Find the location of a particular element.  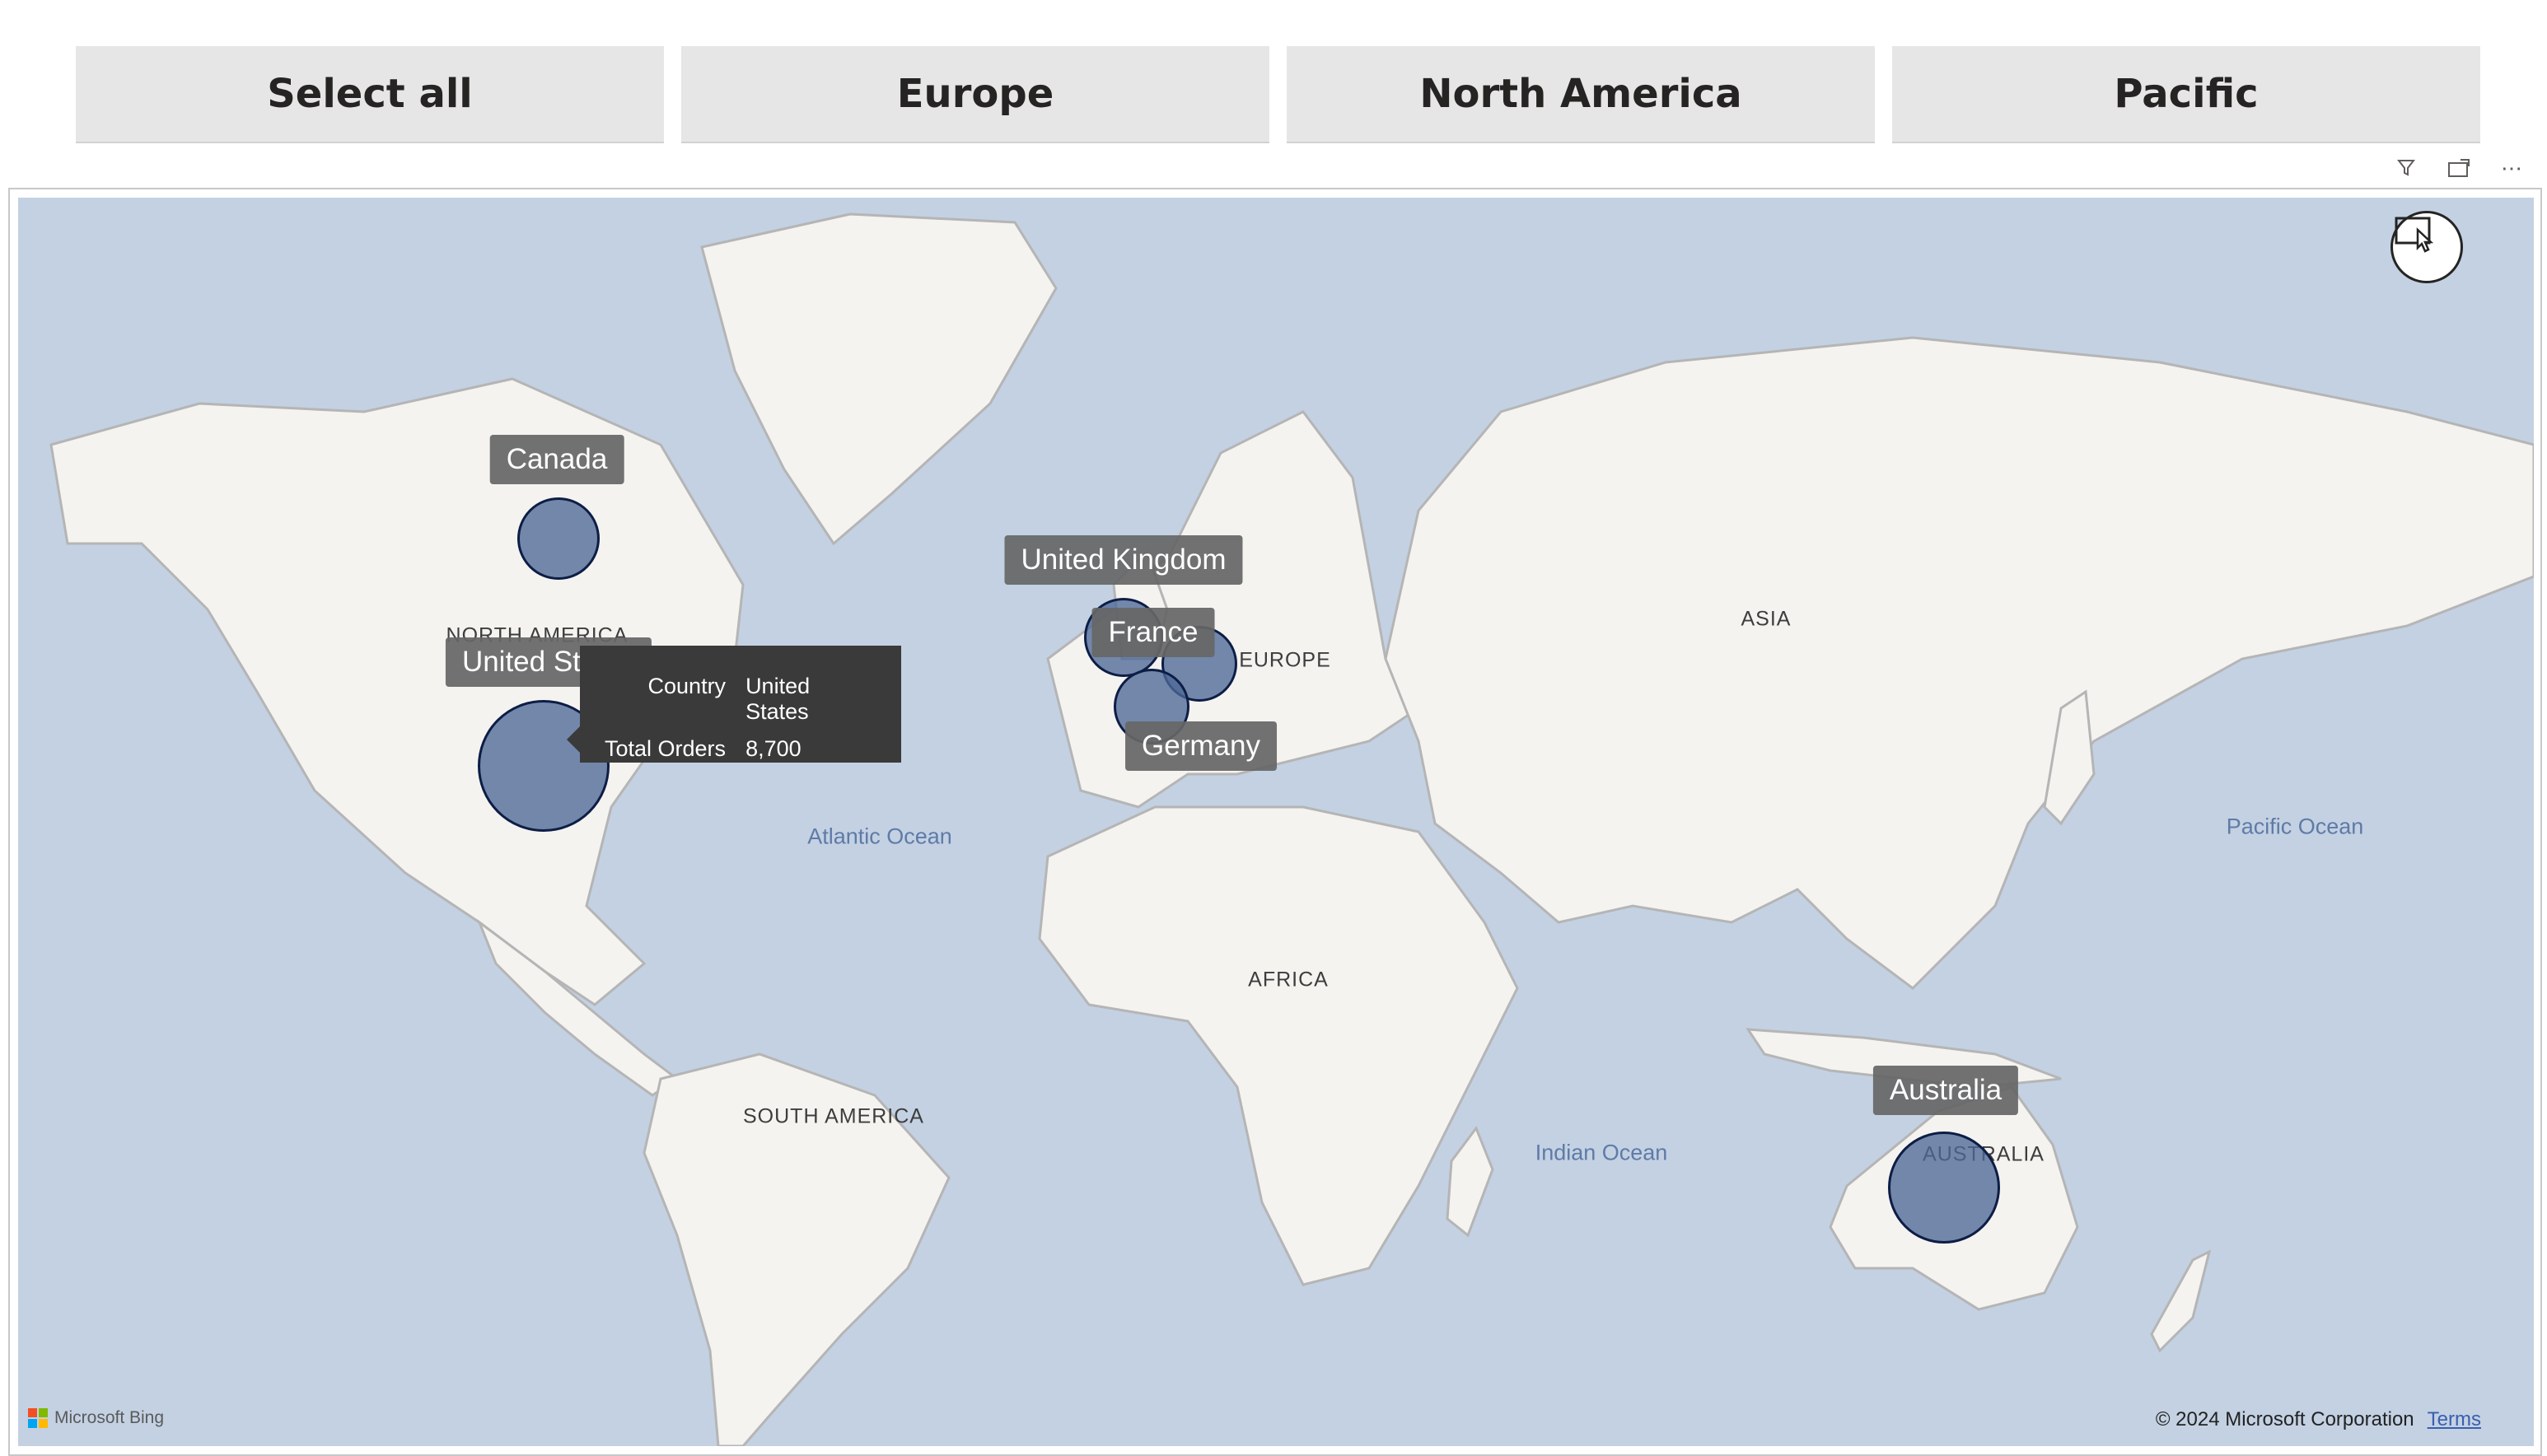

map-tooltip: Country United States Total Orders 8,700 is located at coordinates (734, 704).